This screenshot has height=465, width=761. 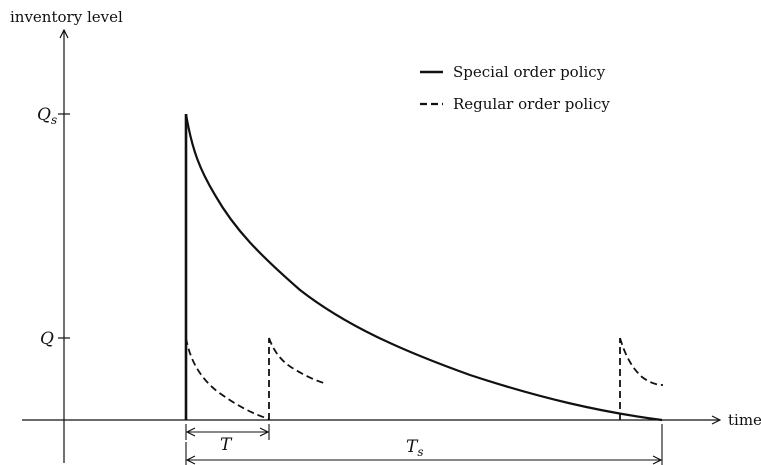 I want to click on y-axis-label: inventory level, so click(x=66, y=17).